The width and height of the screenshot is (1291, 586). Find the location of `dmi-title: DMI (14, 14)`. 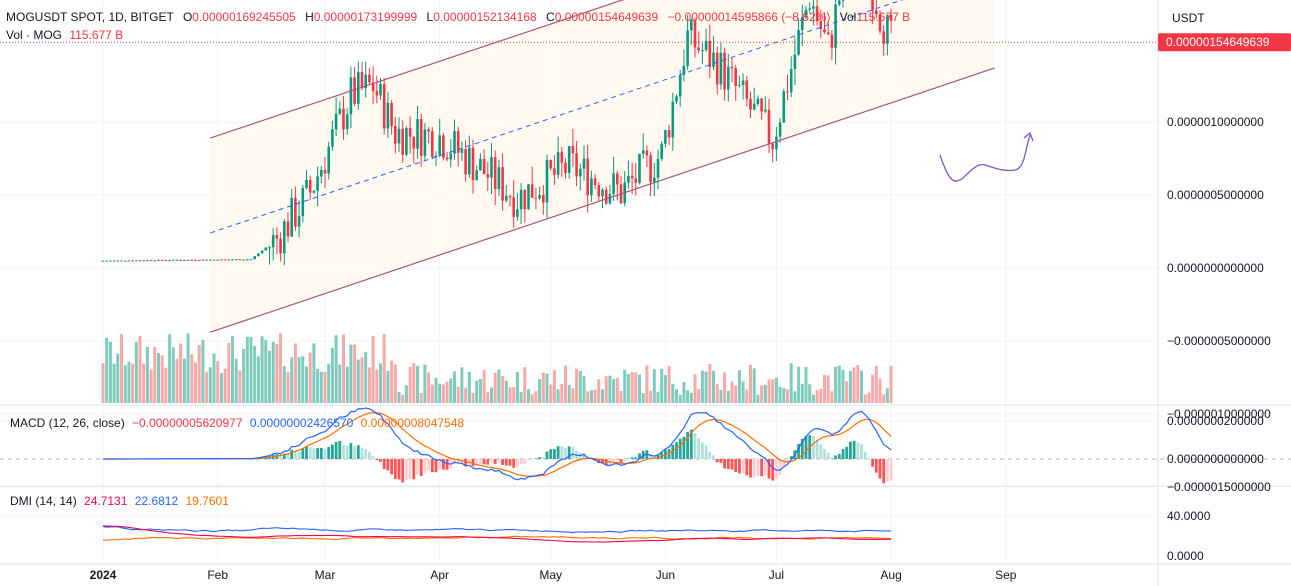

dmi-title: DMI (14, 14) is located at coordinates (43, 501).